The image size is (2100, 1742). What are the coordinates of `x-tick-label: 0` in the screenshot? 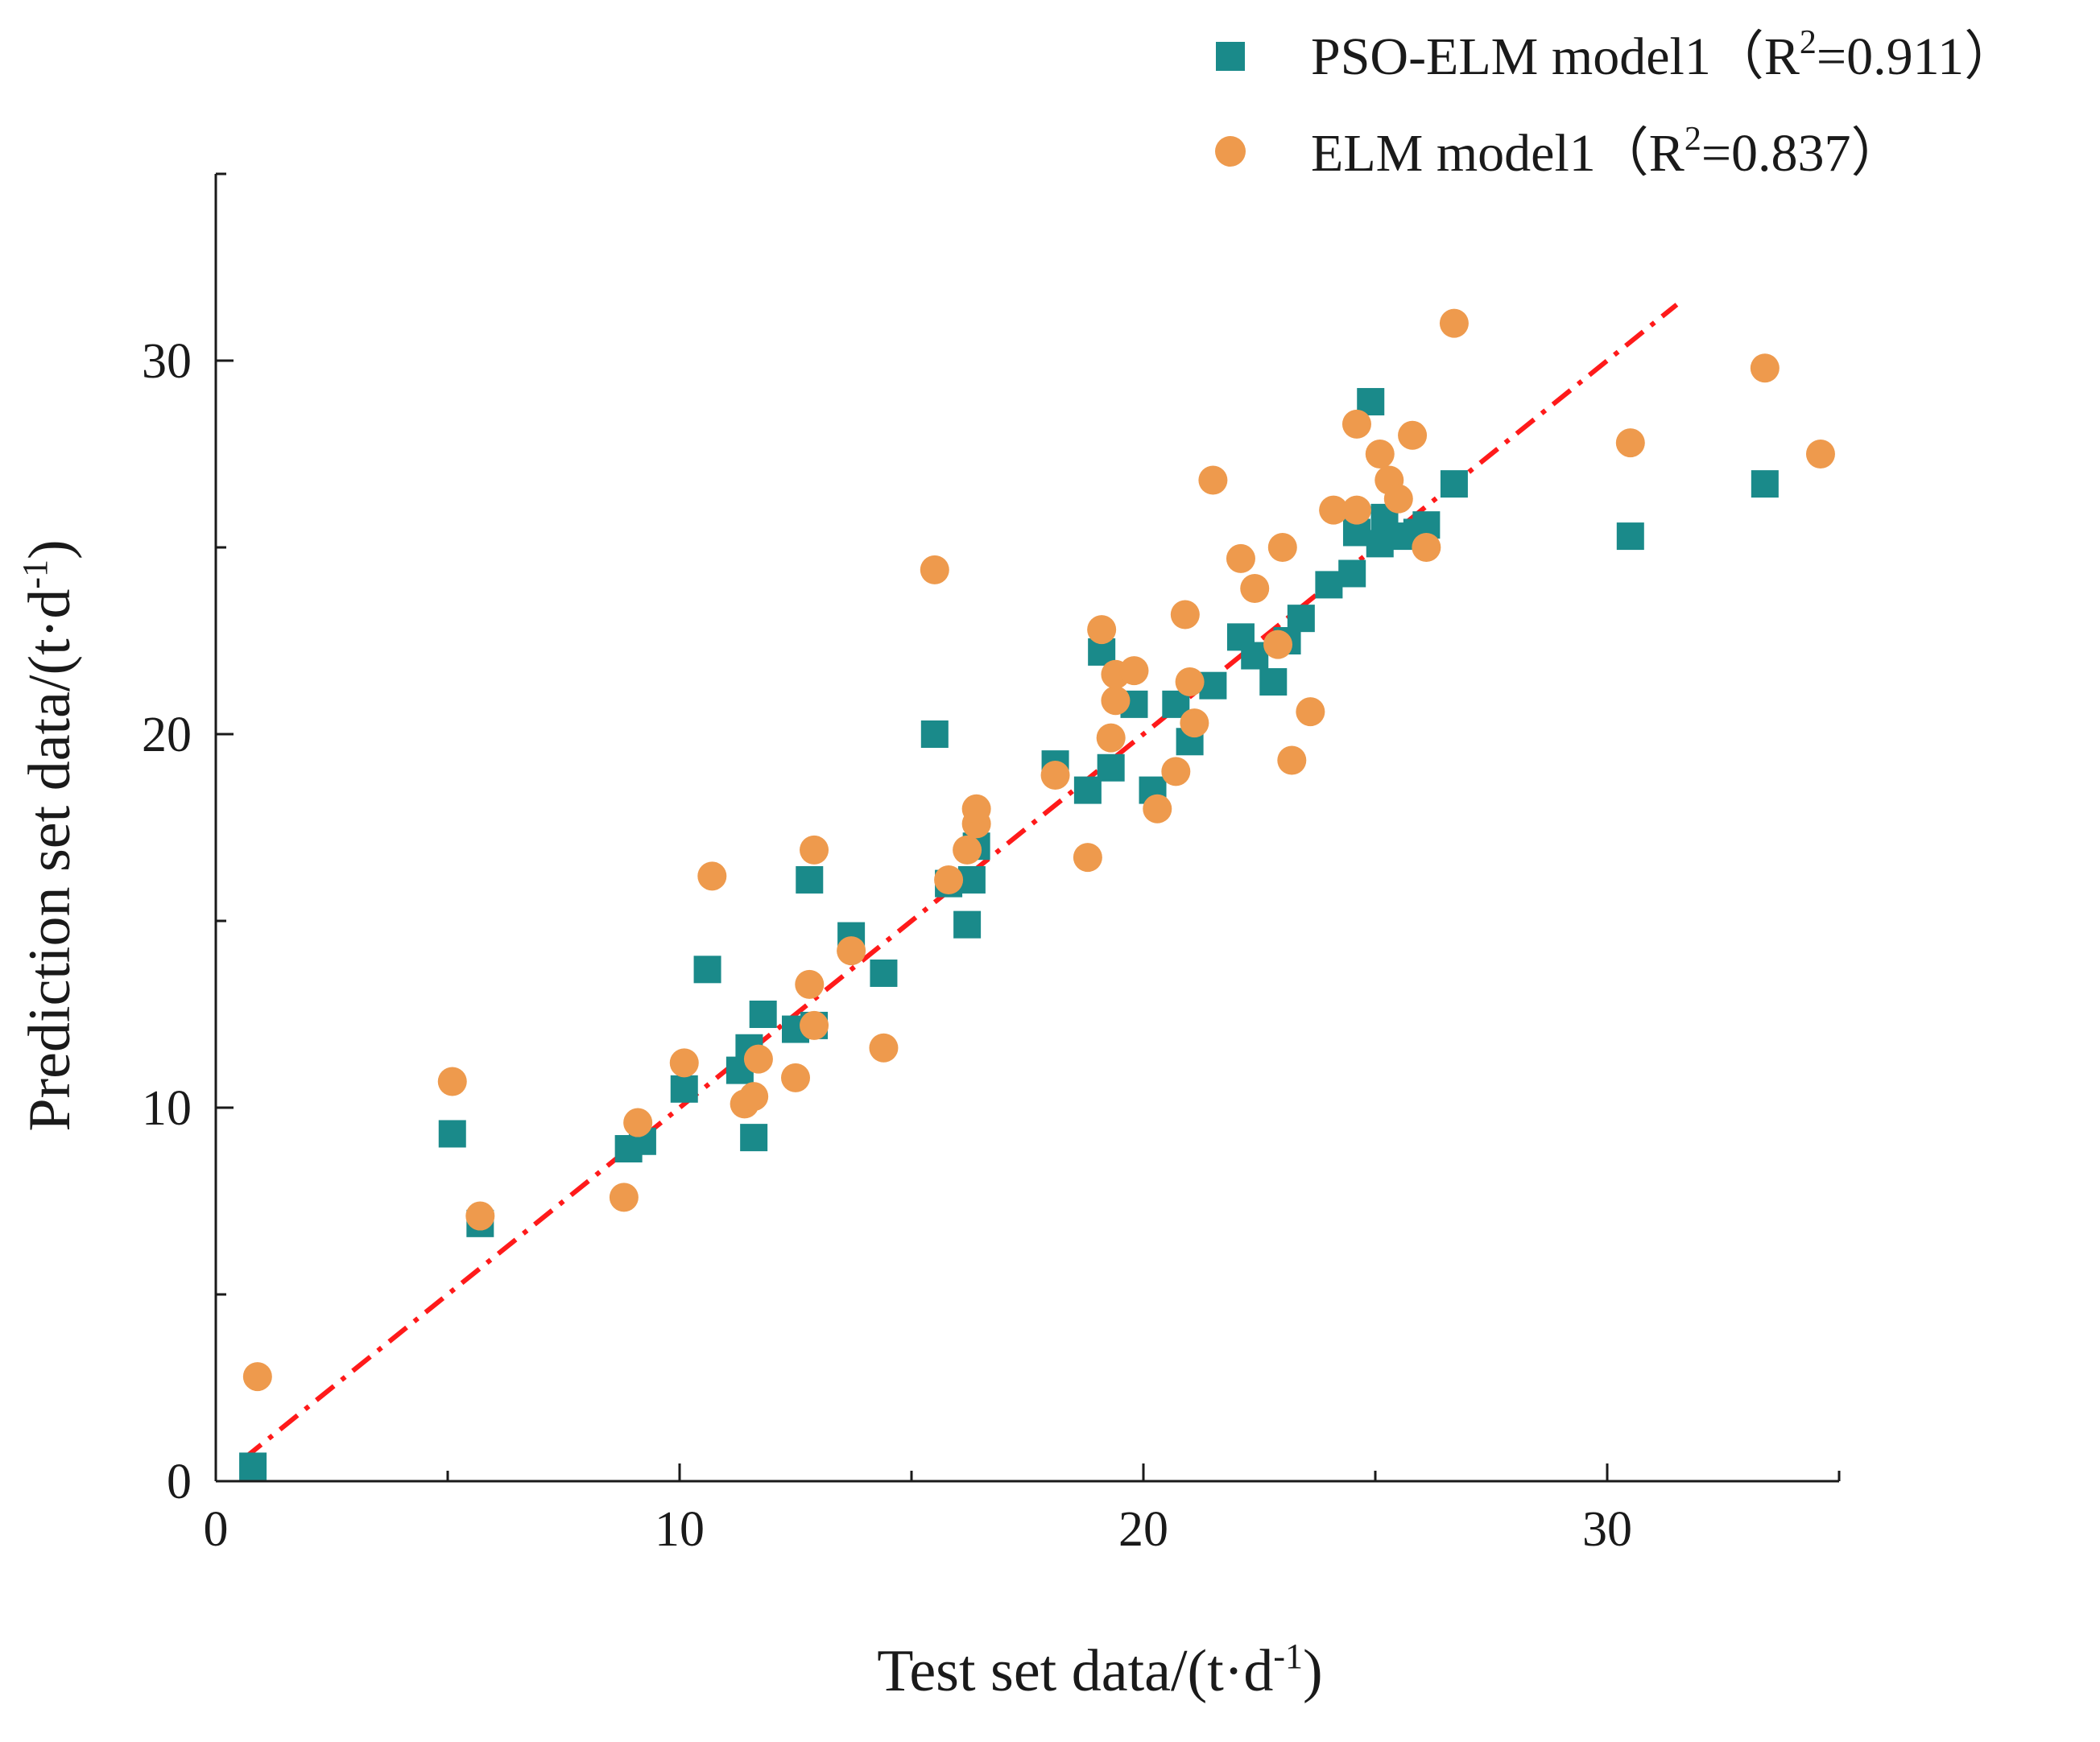 It's located at (216, 1529).